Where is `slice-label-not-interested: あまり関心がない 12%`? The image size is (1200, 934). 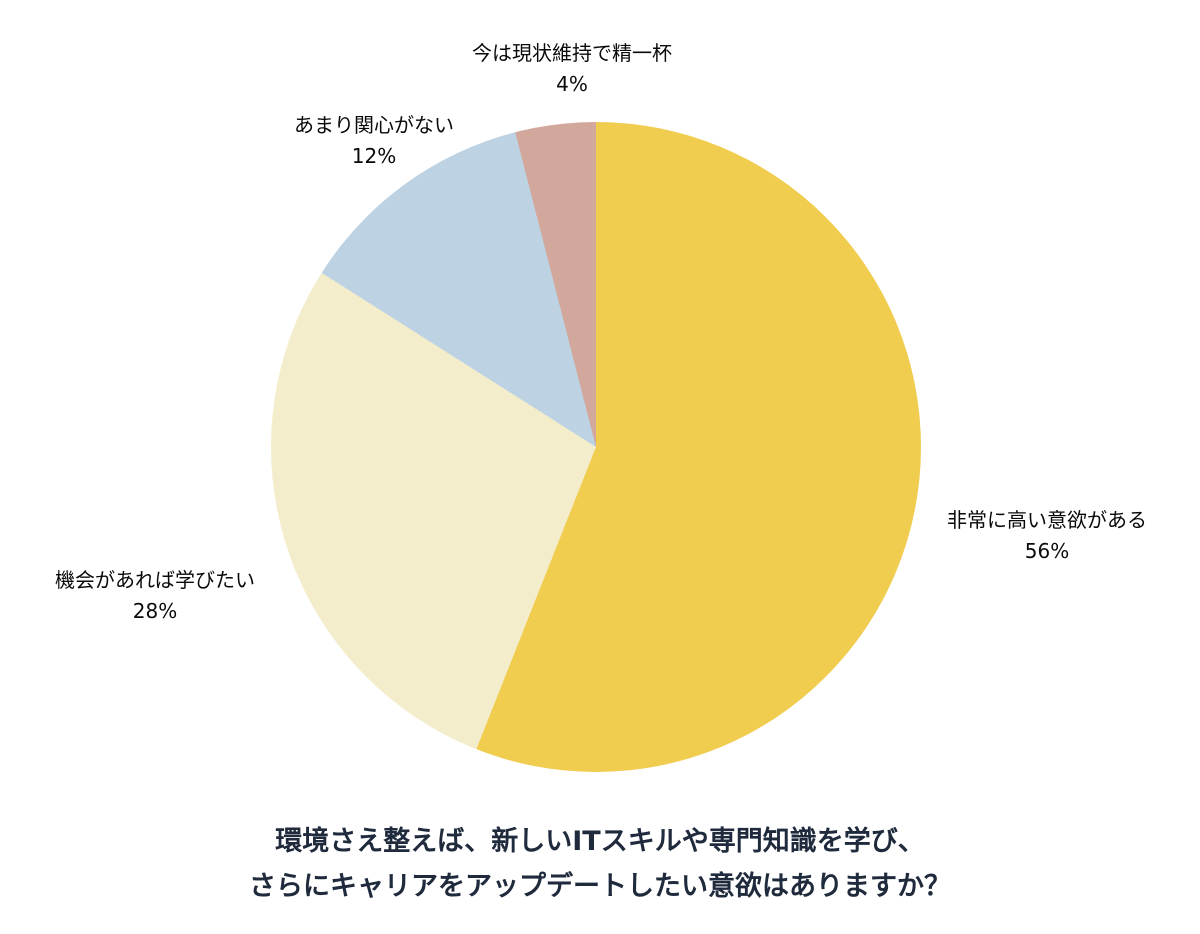 slice-label-not-interested: あまり関心がない 12% is located at coordinates (374, 141).